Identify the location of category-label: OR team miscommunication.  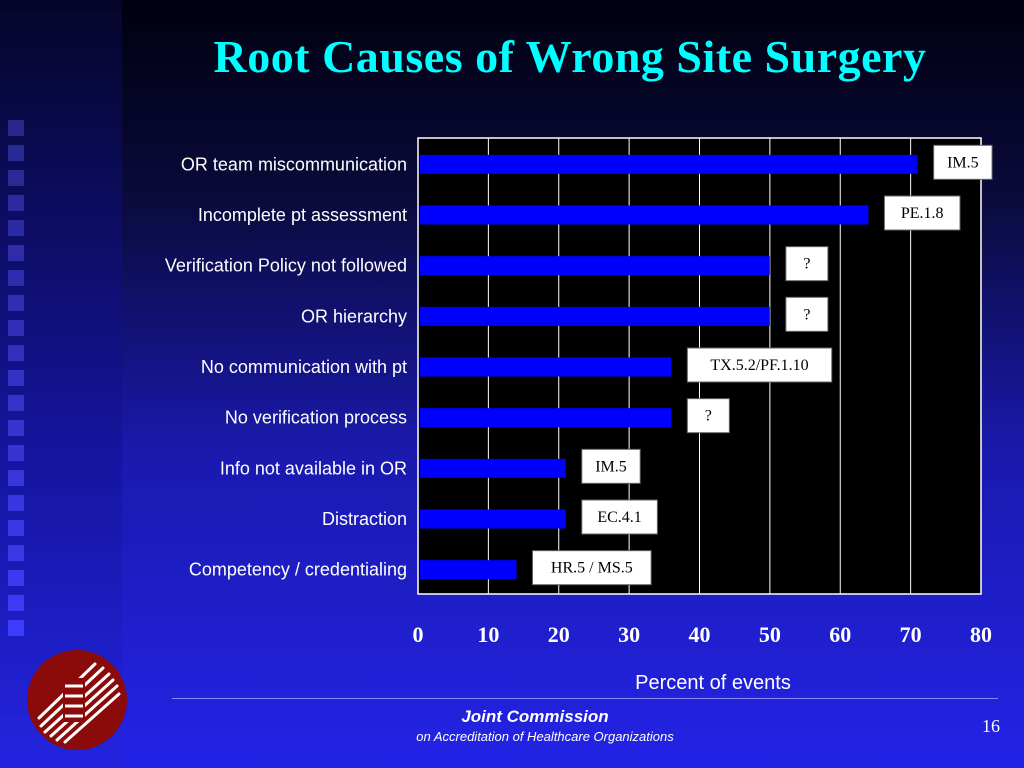
(294, 164).